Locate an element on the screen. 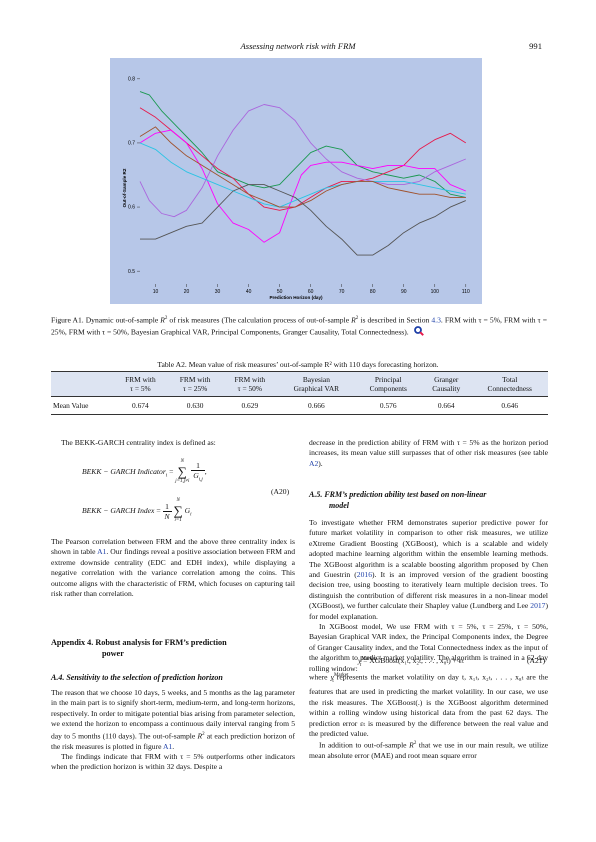 The height and width of the screenshot is (842, 596). table-cell: 0.664 is located at coordinates (446, 405).